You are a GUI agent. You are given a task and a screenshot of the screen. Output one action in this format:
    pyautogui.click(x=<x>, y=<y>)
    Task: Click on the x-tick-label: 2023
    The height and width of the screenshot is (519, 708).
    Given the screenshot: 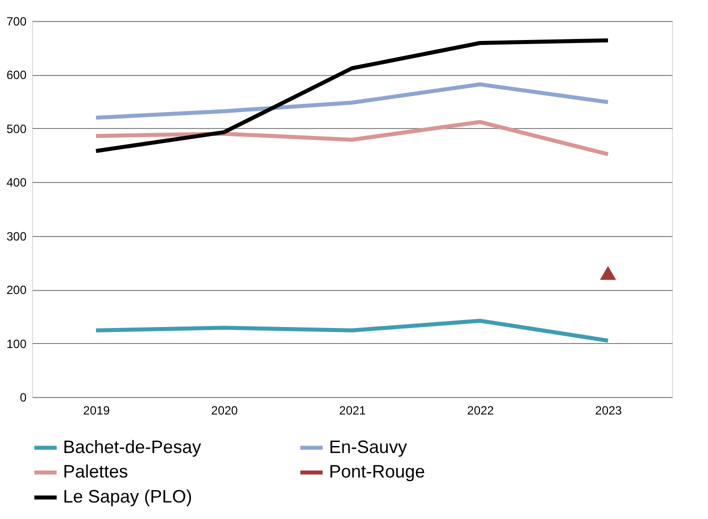 What is the action you would take?
    pyautogui.click(x=608, y=411)
    